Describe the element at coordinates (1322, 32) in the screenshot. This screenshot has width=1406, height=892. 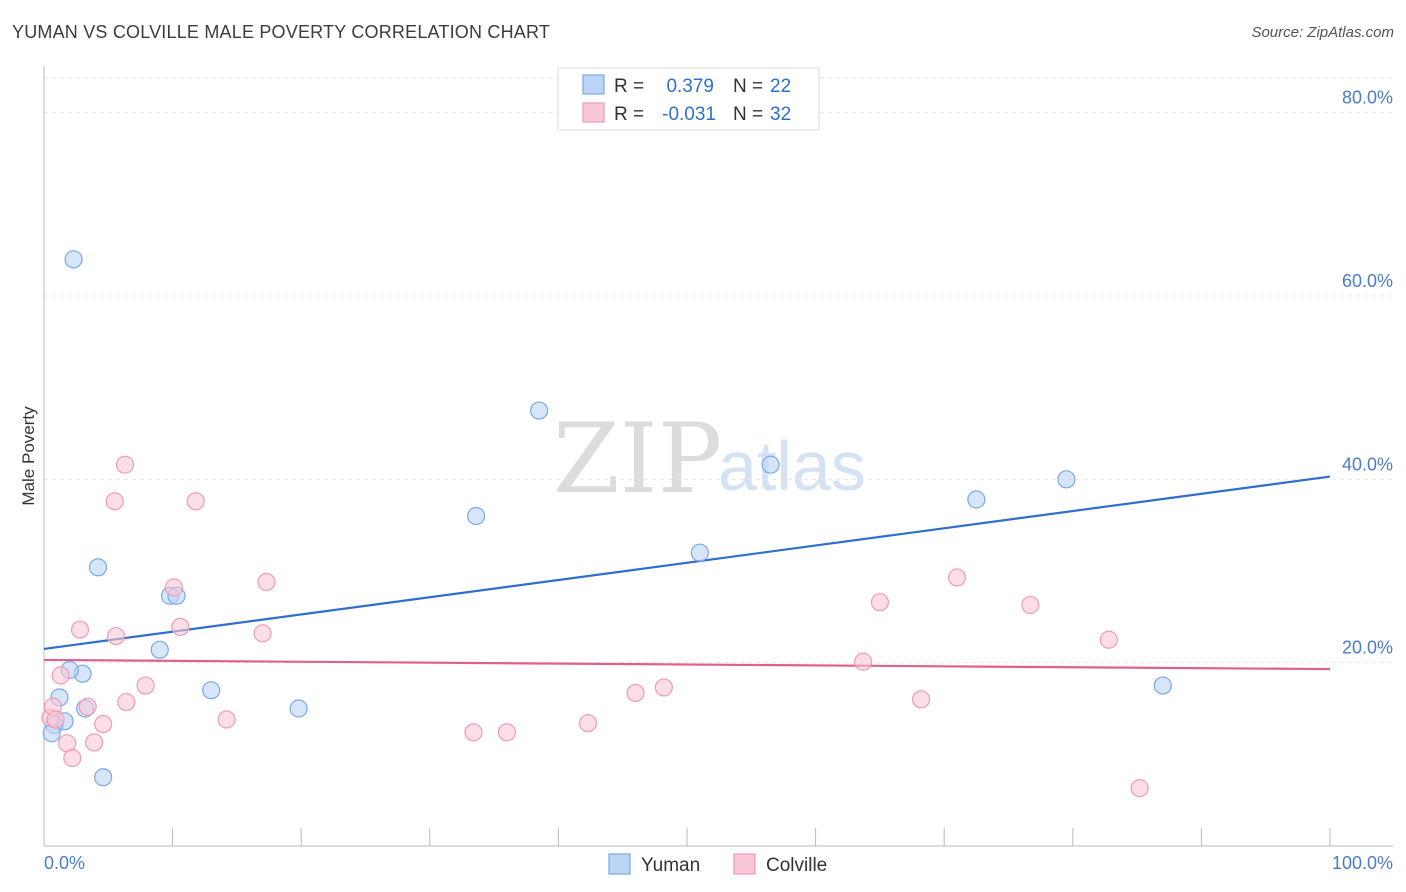
I see `source-credit: Source: ZipAtlas.com` at that location.